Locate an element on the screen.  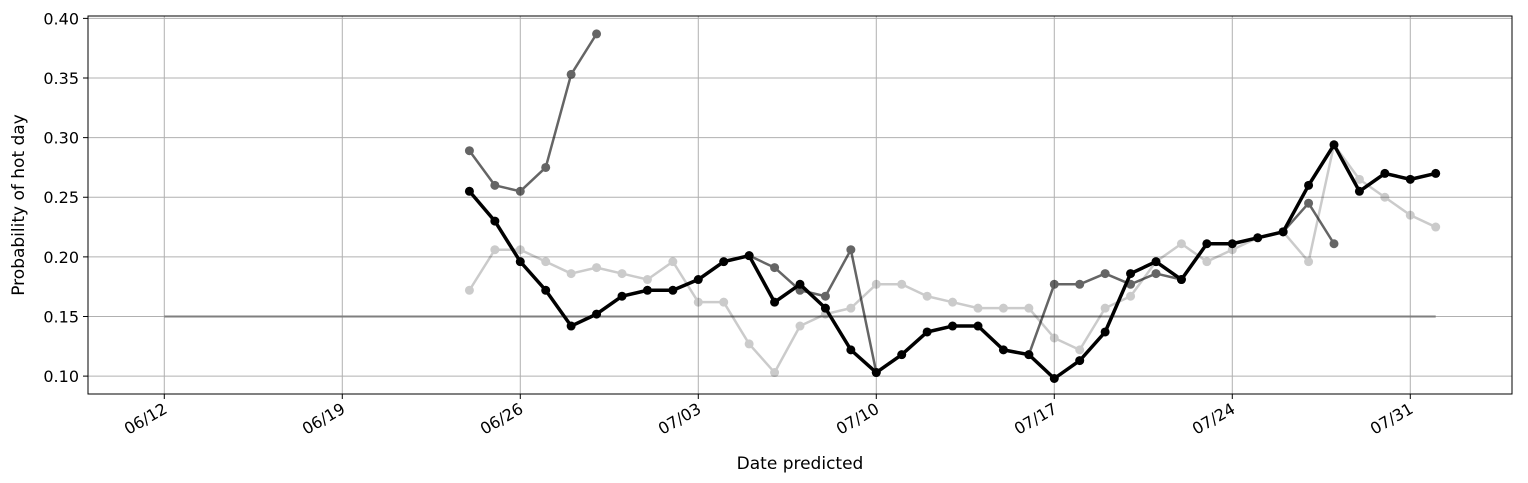
x-axis-ticks: 06/12 06/19 06/26 07/03 07/10 07/17 07/24 07/31 is located at coordinates (768, 416).